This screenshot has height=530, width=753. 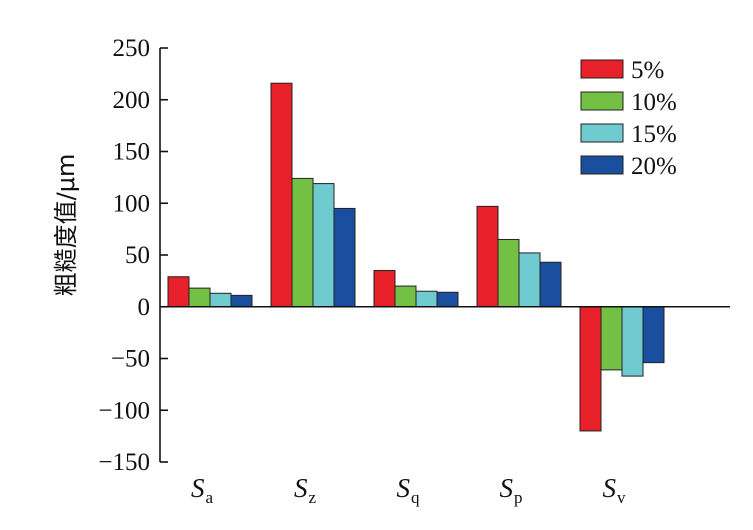 I want to click on y-tick-label: −100, so click(x=124, y=410).